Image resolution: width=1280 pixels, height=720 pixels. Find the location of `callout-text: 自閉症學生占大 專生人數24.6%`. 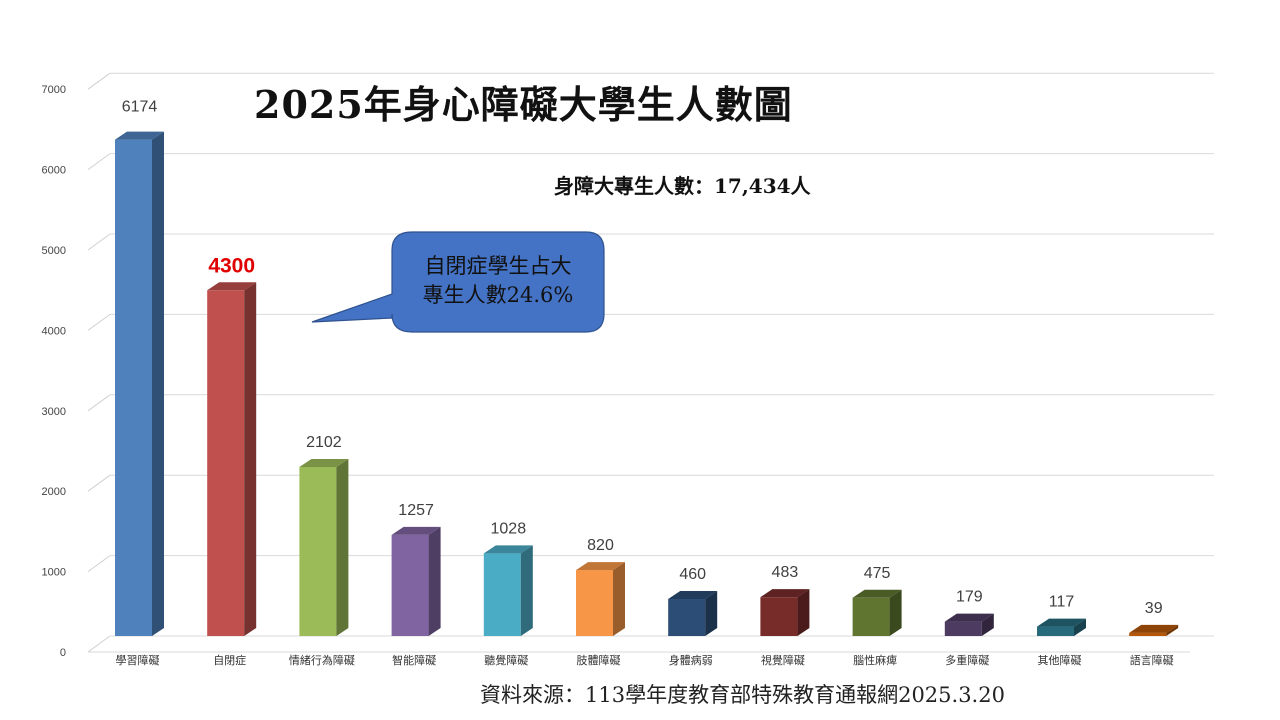

callout-text: 自閉症學生占大 專生人數24.6% is located at coordinates (498, 281).